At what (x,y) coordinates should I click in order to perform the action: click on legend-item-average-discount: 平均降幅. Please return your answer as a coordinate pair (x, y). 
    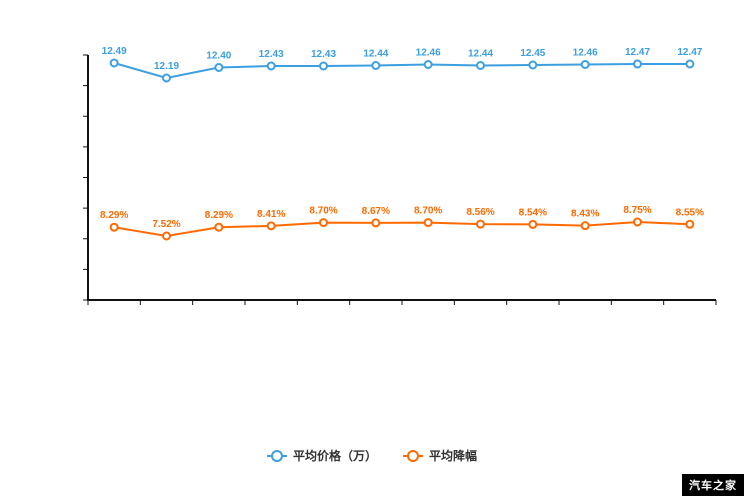
    Looking at the image, I should click on (440, 455).